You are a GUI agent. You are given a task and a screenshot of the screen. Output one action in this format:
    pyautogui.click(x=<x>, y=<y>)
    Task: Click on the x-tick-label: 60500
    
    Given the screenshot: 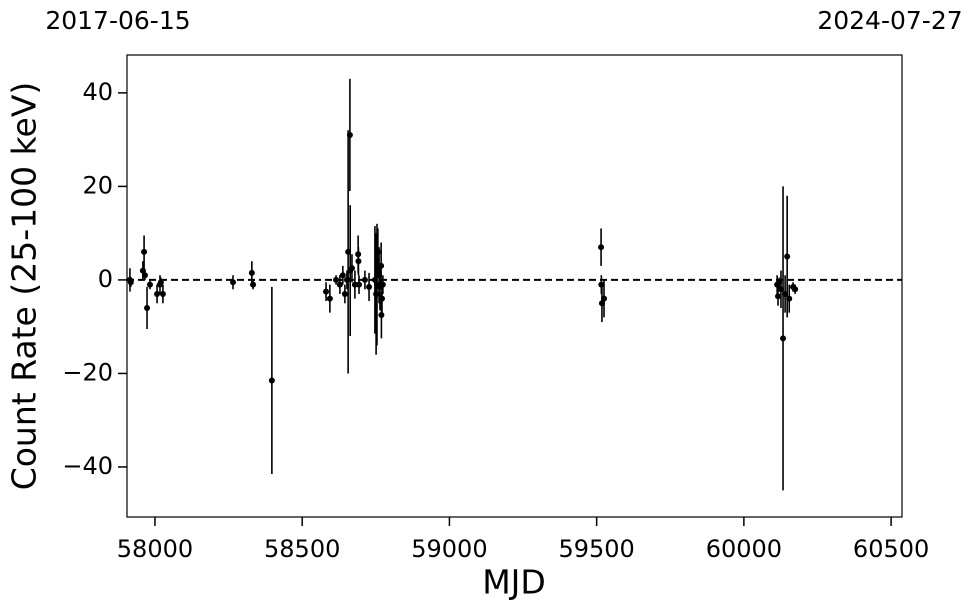 What is the action you would take?
    pyautogui.click(x=891, y=549)
    